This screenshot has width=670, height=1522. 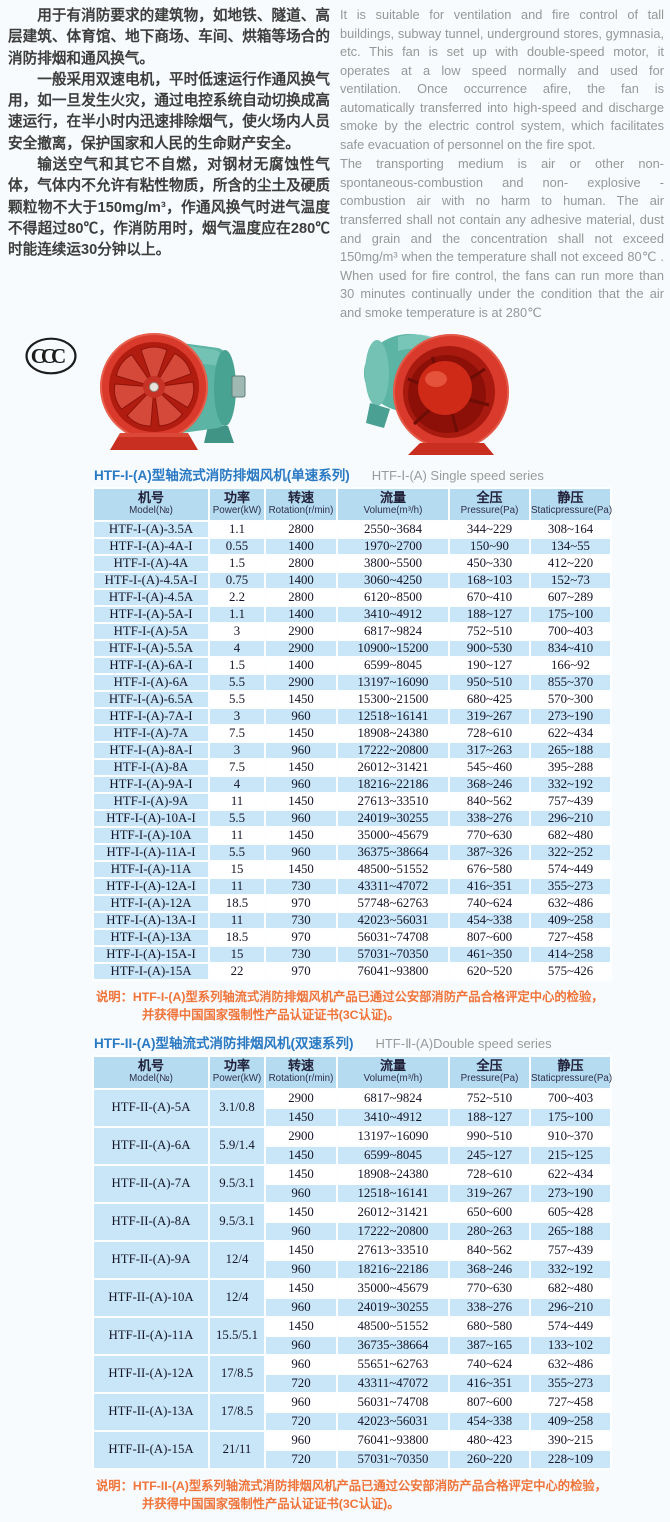 I want to click on value-cell: 36735~38664, so click(x=393, y=1345).